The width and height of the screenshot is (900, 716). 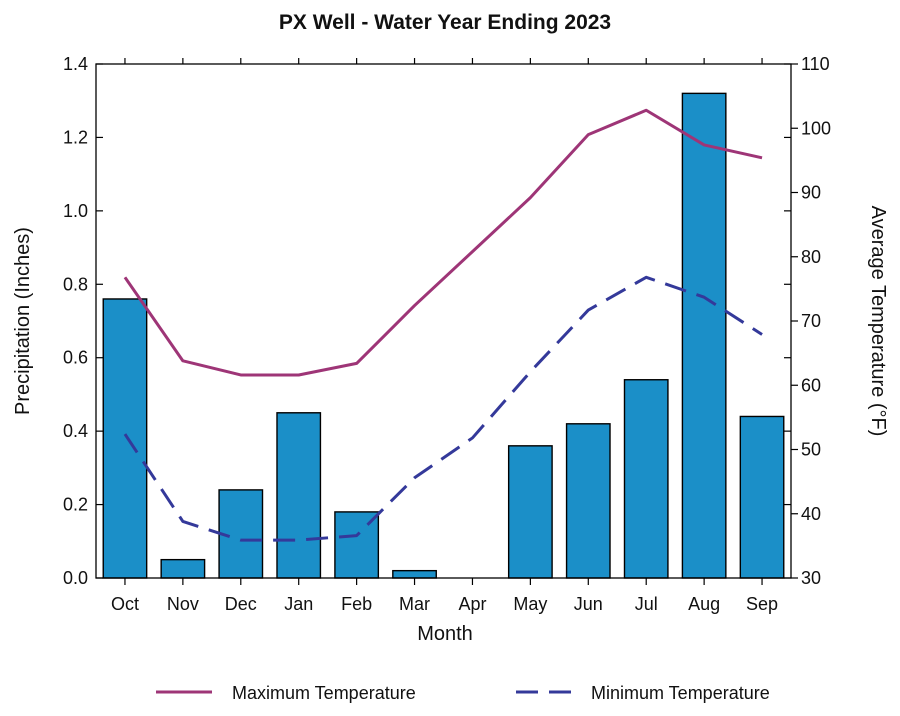 What do you see at coordinates (445, 22) in the screenshot?
I see `chart-title: PX Well - Water Year Ending 2023` at bounding box center [445, 22].